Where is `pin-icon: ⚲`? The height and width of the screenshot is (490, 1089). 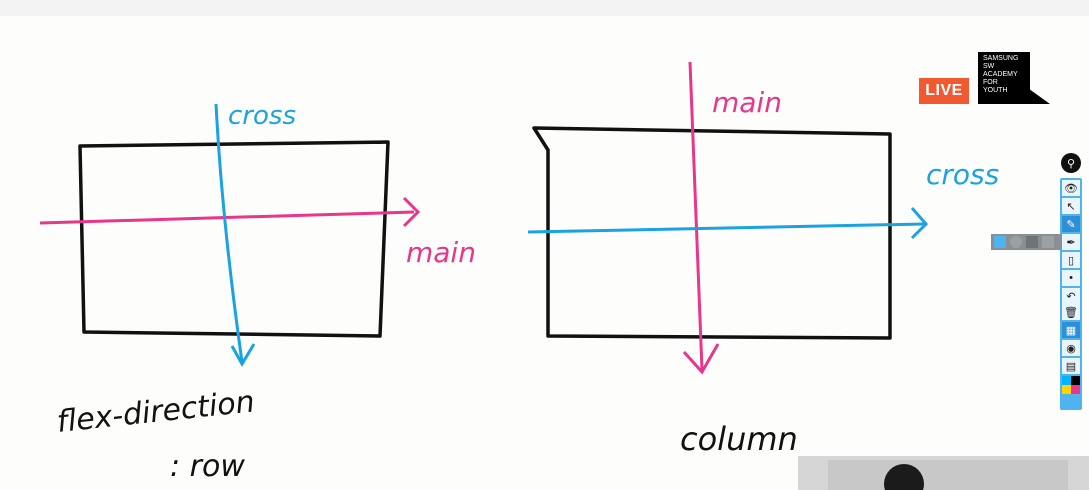
pin-icon: ⚲ is located at coordinates (1071, 163).